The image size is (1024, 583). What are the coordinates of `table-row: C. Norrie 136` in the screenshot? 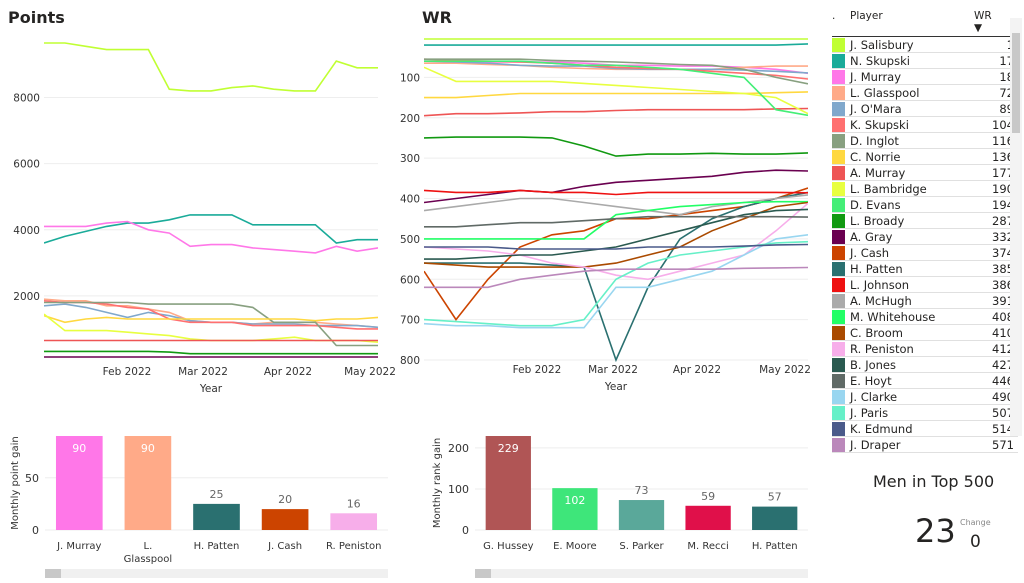 It's located at (925, 157).